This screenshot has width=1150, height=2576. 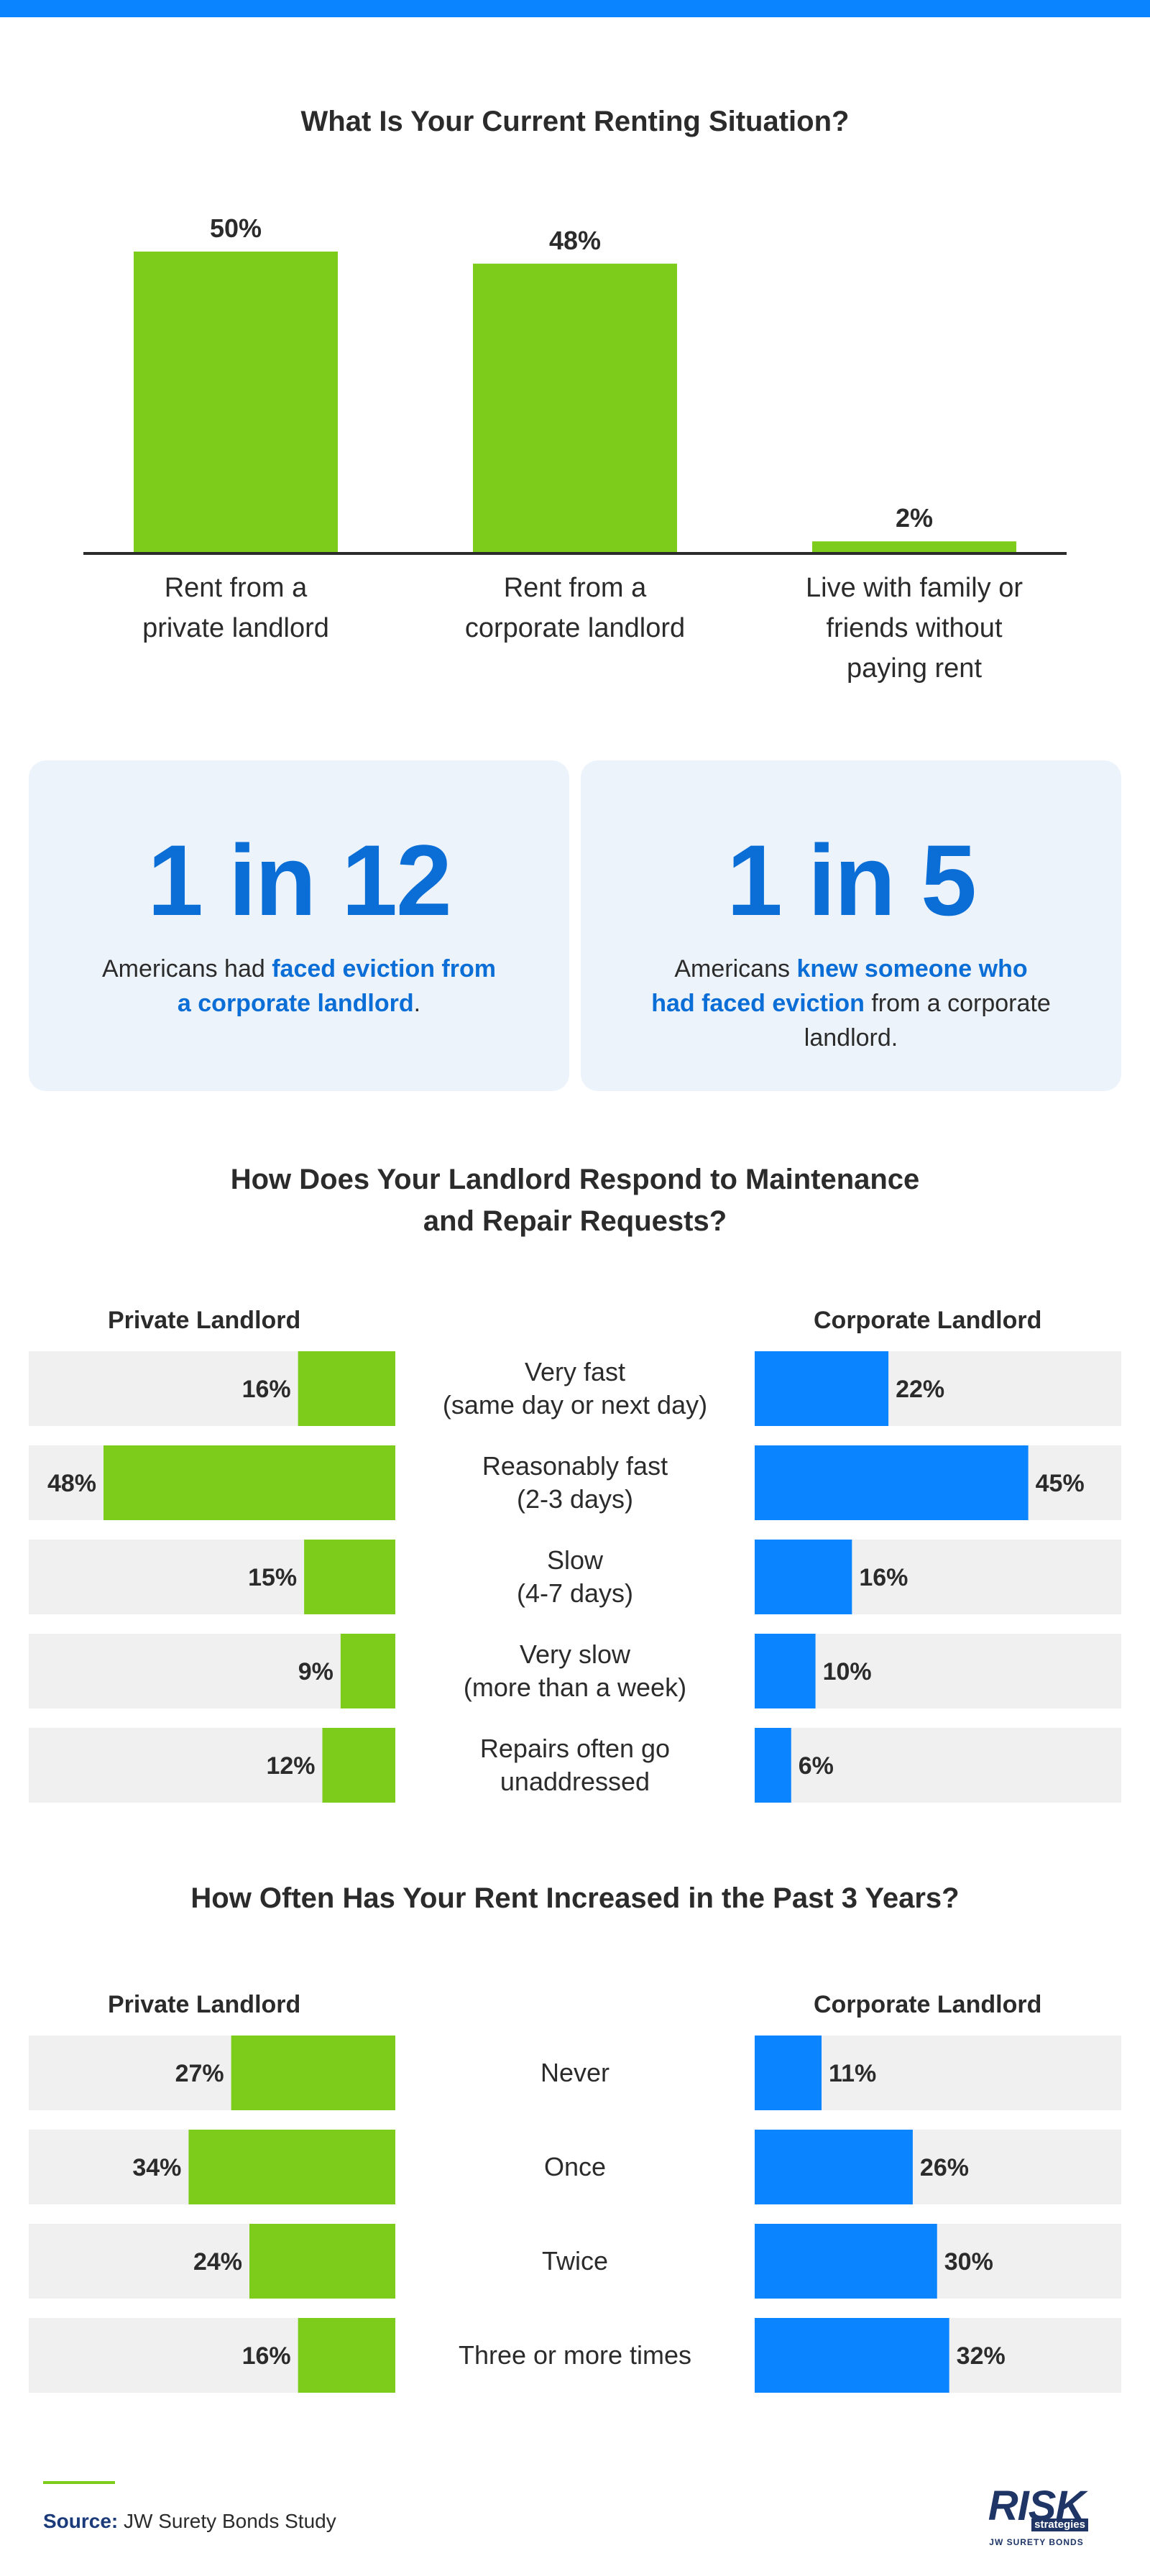 What do you see at coordinates (575, 1654) in the screenshot?
I see `category-label: Very slow` at bounding box center [575, 1654].